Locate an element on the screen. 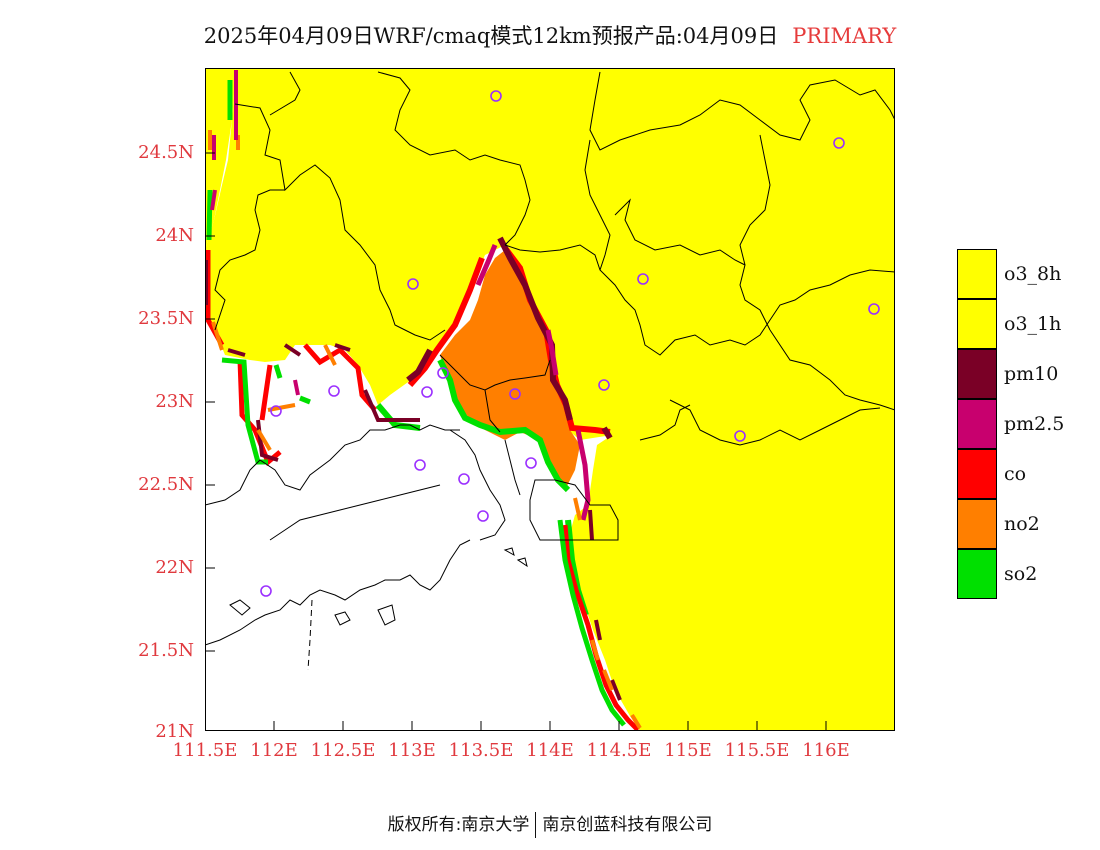 The height and width of the screenshot is (850, 1100). lat-label: 21.5N is located at coordinates (166, 650).